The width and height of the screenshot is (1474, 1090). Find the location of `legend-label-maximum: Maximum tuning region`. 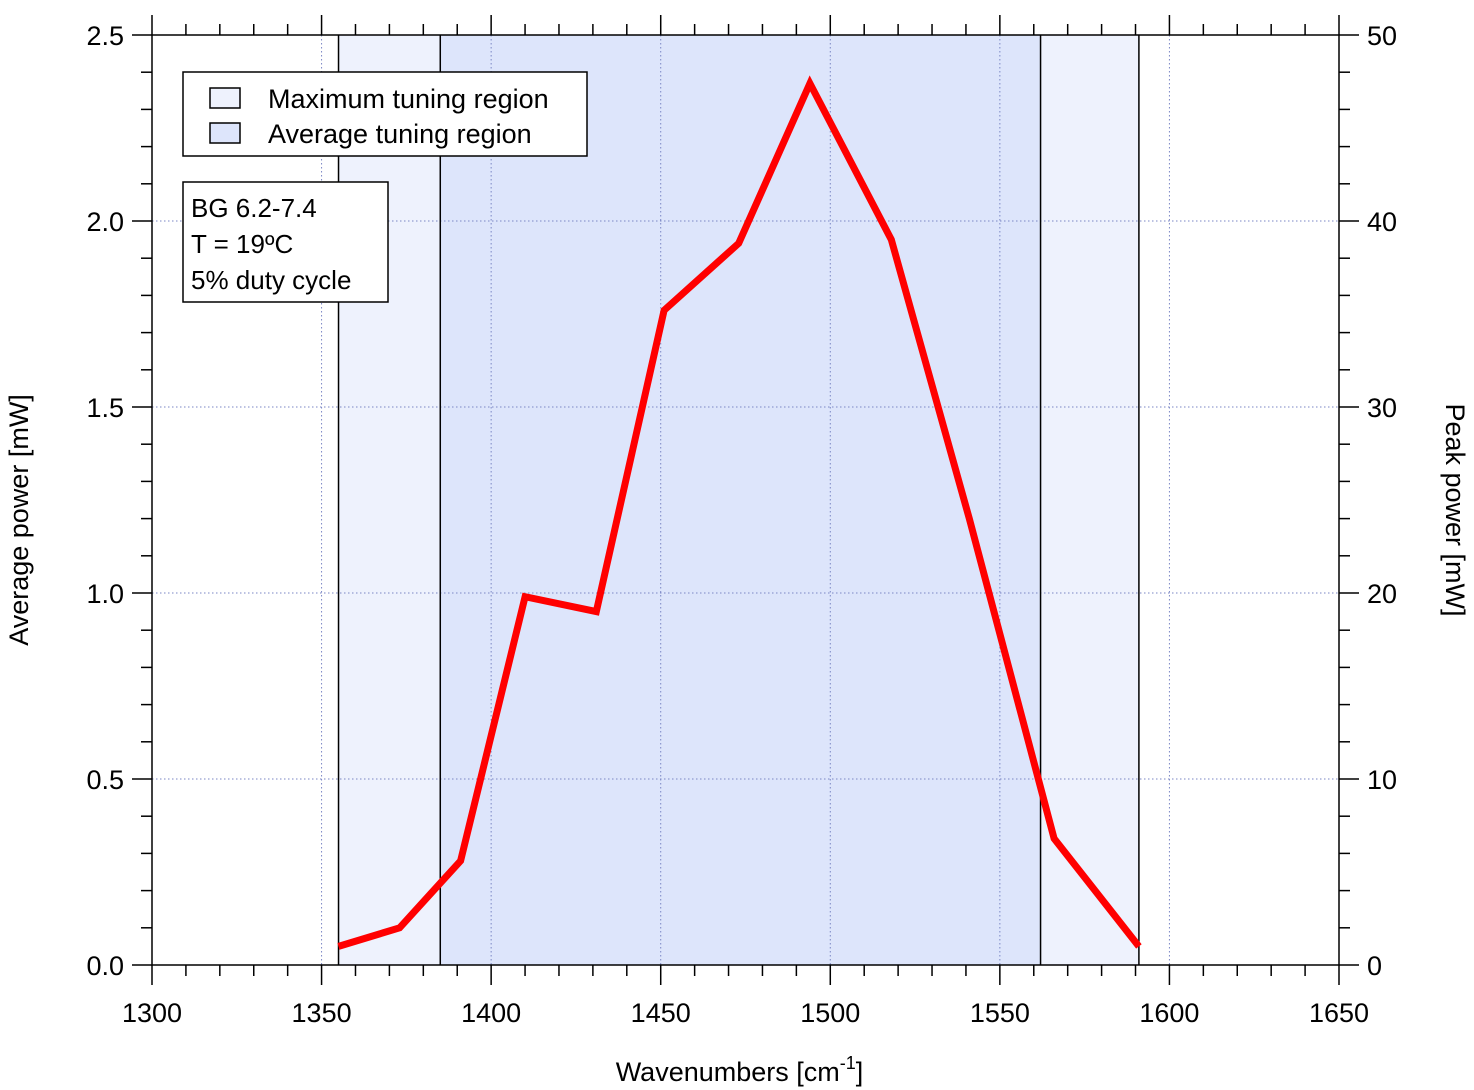

legend-label-maximum: Maximum tuning region is located at coordinates (408, 99).